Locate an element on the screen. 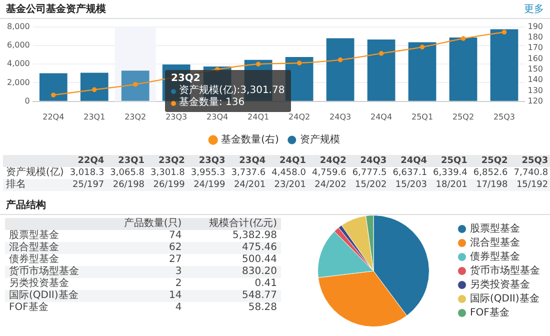 This screenshot has height=336, width=550. x-tick-label: 23Q1 is located at coordinates (95, 117).